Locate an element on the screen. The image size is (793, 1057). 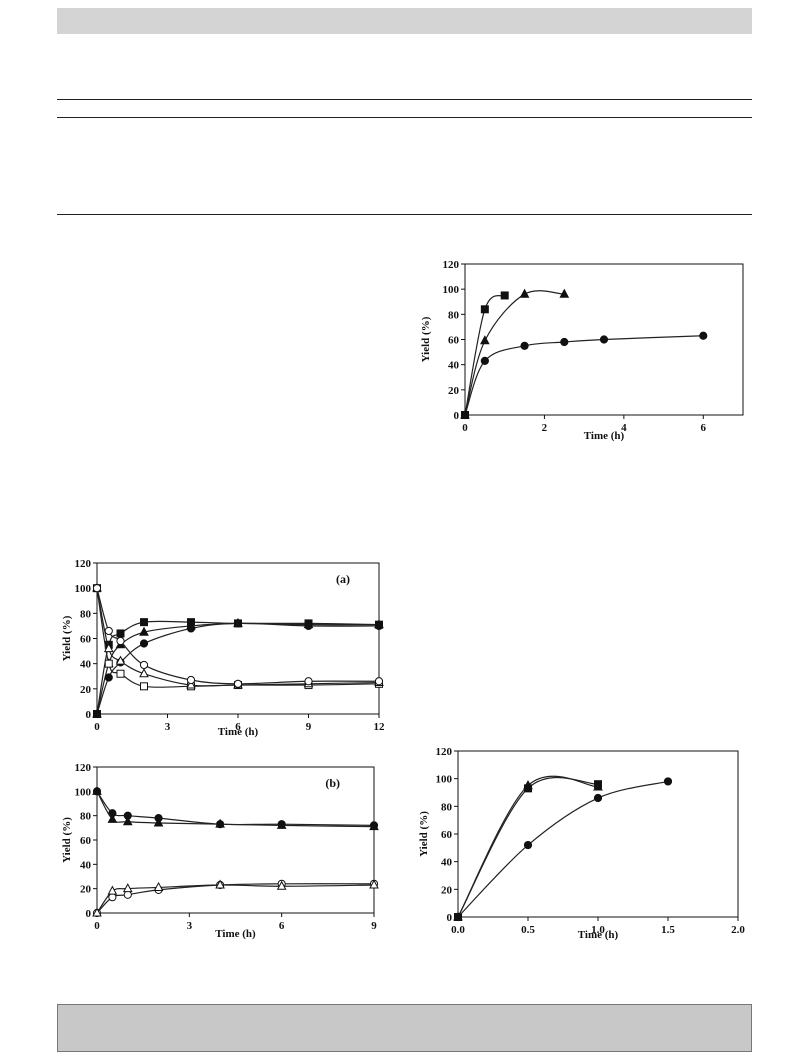
x-tick-label: 0.5 is located at coordinates (528, 930).